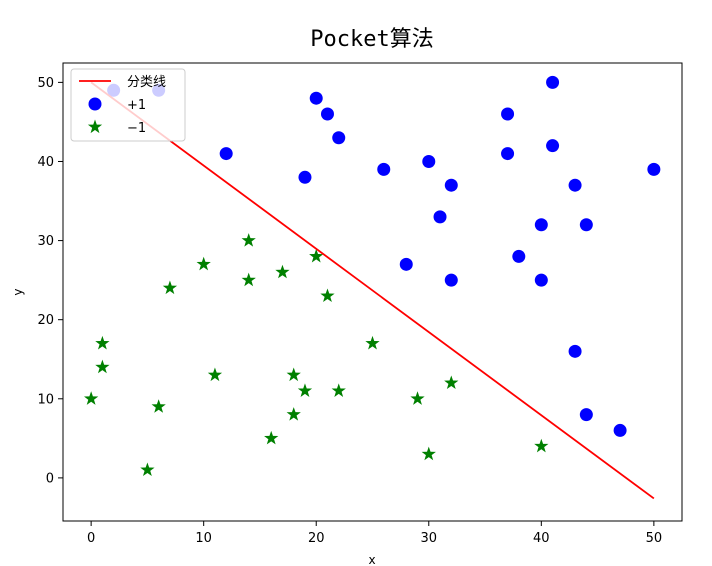 The image size is (712, 566). I want to click on x-tick-label: 40, so click(541, 538).